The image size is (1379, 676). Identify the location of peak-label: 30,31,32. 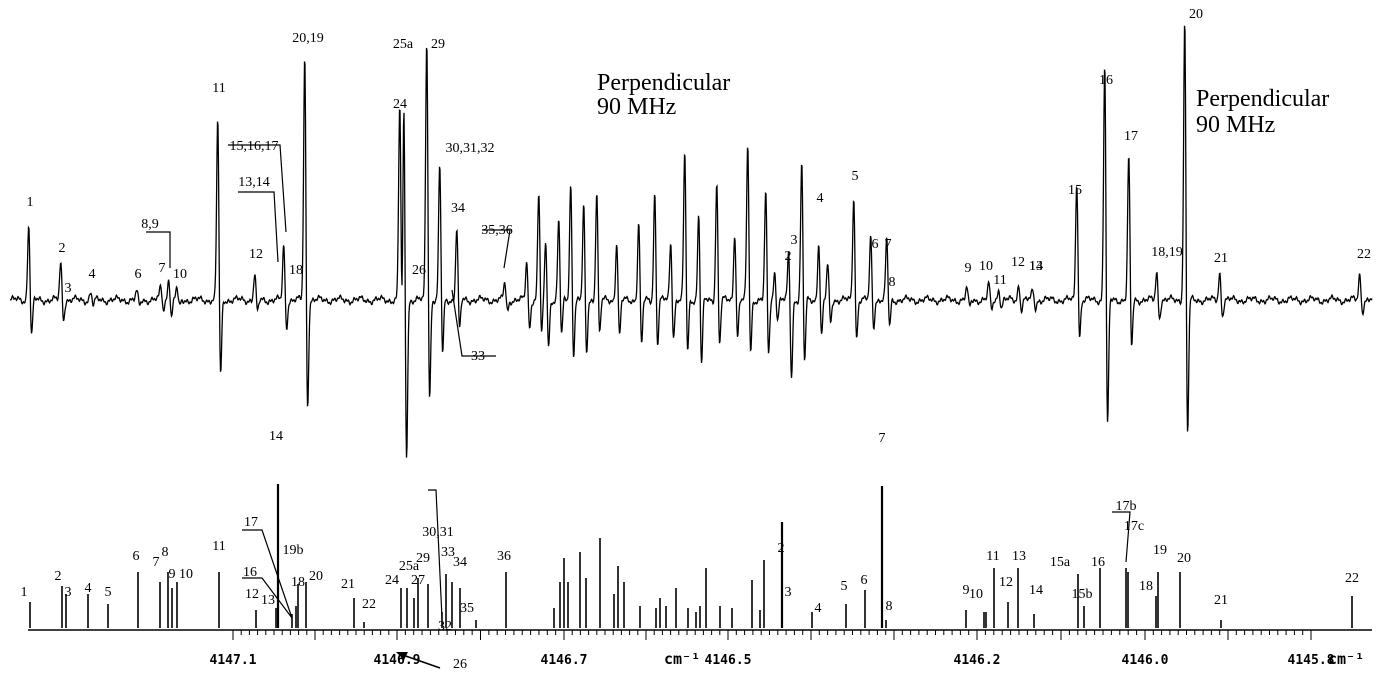
(470, 148).